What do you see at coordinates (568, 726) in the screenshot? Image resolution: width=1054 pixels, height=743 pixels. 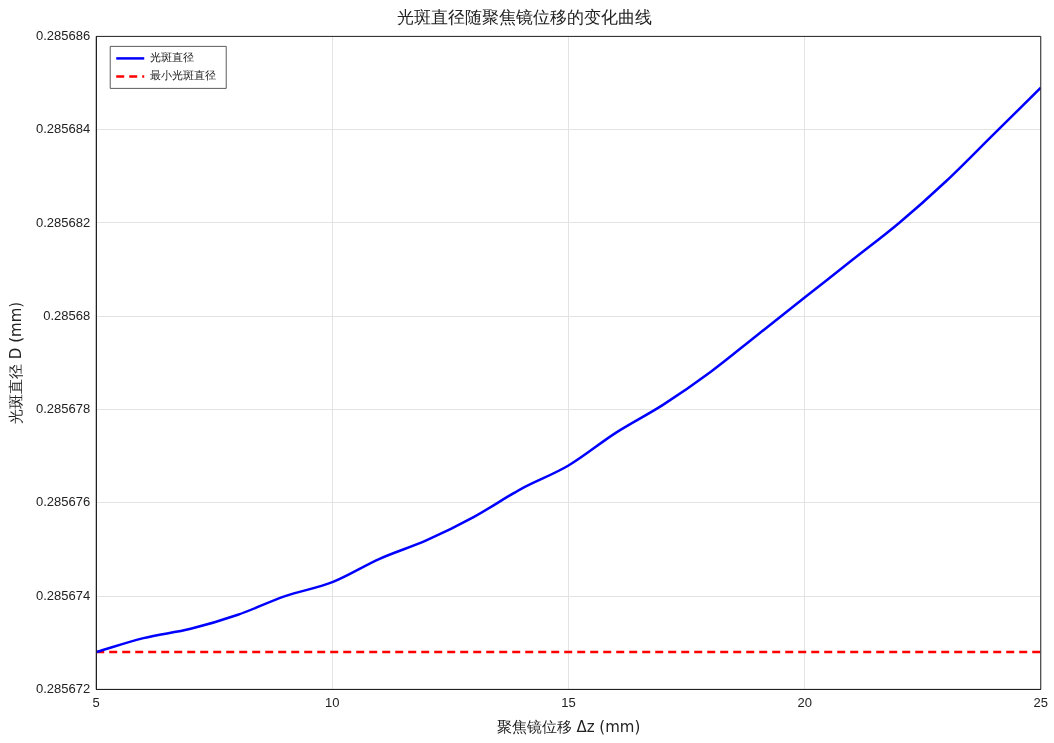 I see `x-axis-title: 聚焦镜位移 Δz (mm)` at bounding box center [568, 726].